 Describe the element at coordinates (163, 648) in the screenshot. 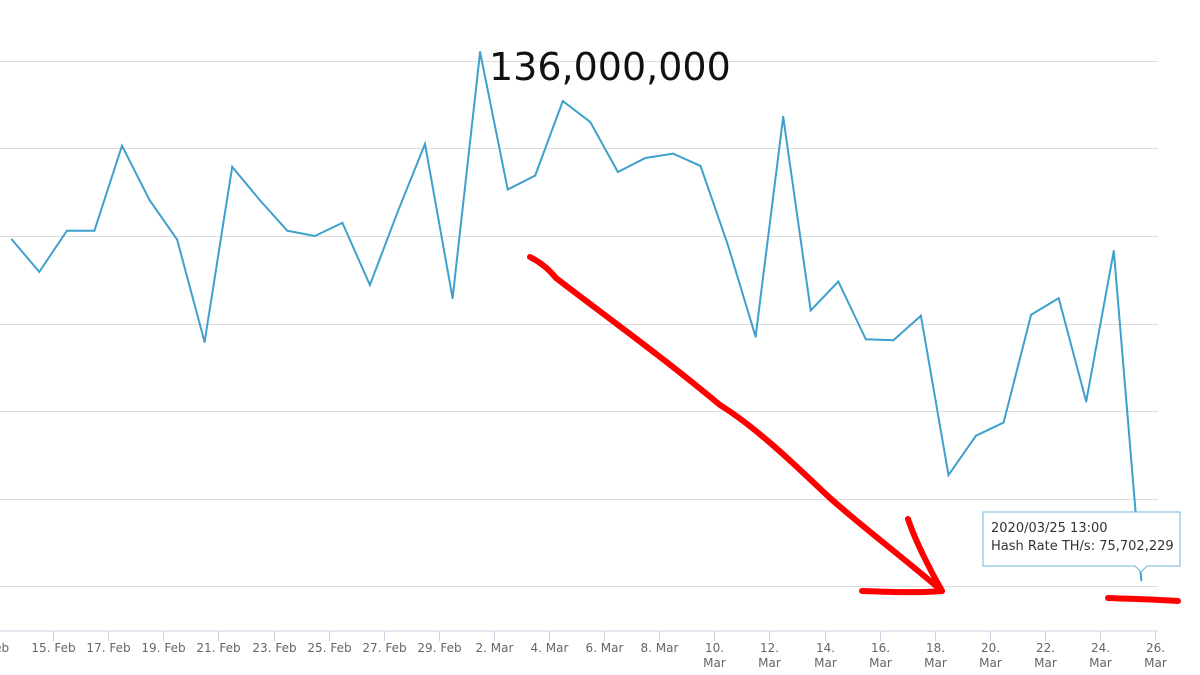

I see `x-tick-label-3: 19. Feb` at that location.